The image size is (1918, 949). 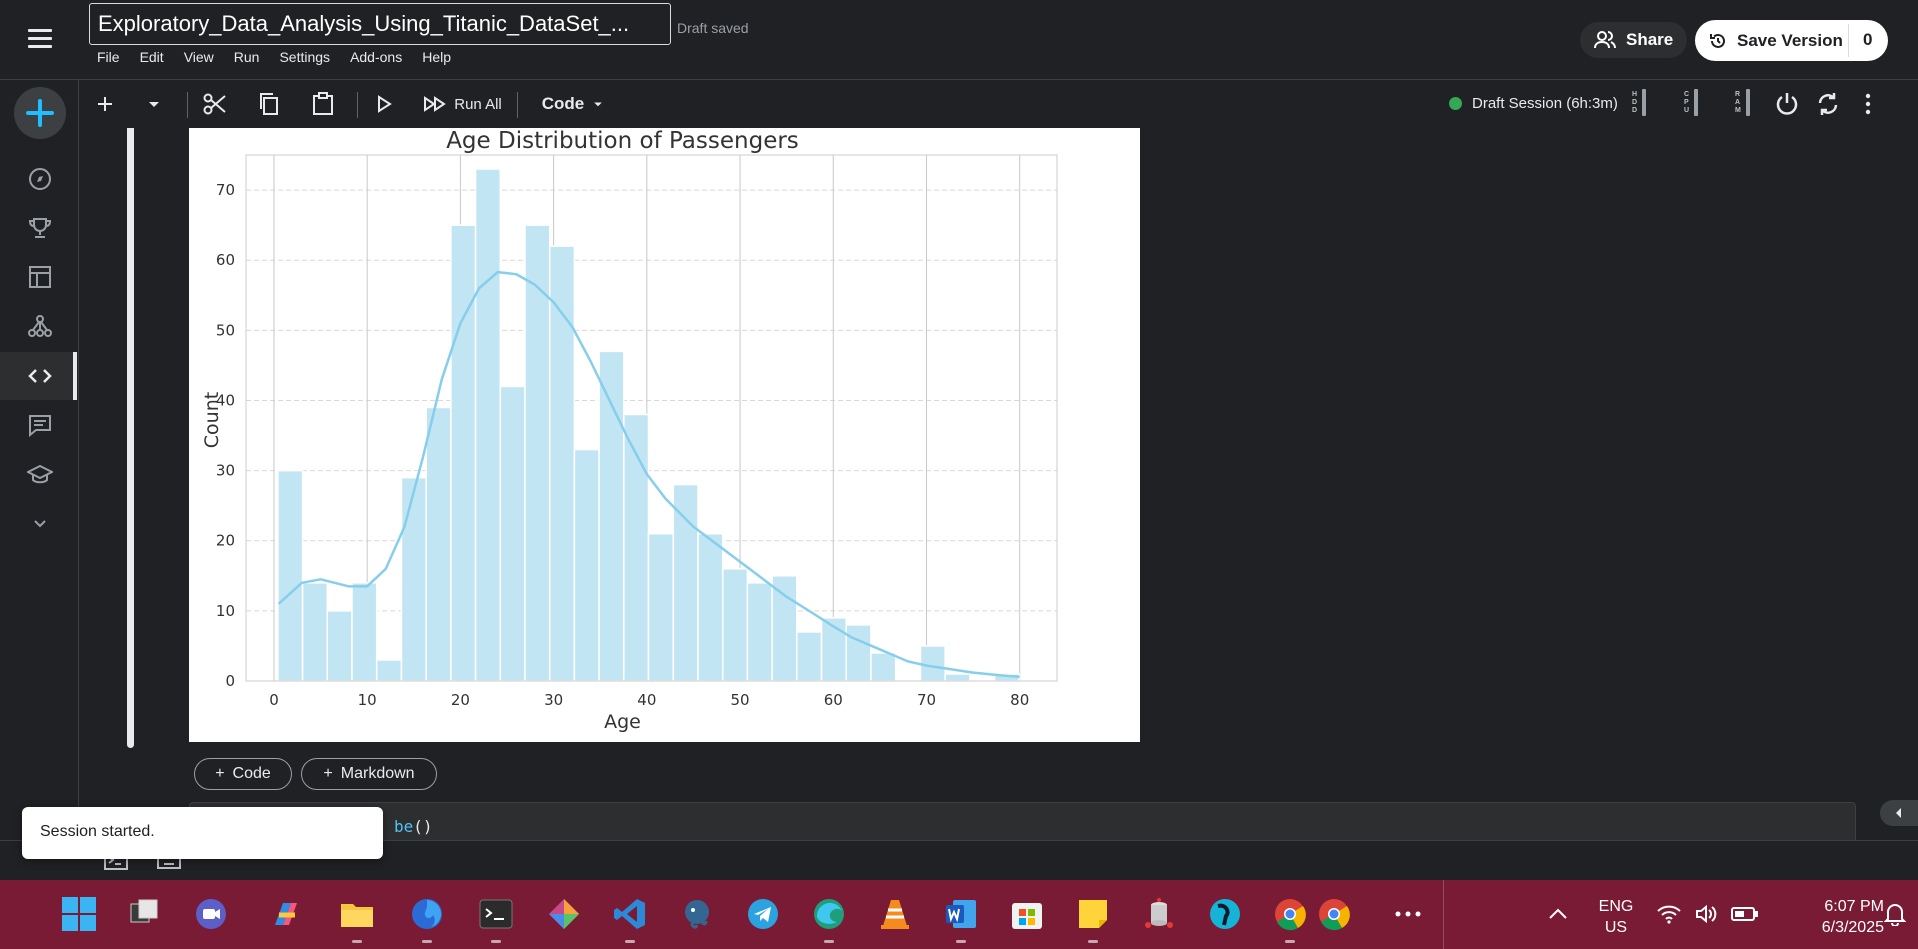 I want to click on more-options-button, so click(x=1868, y=104).